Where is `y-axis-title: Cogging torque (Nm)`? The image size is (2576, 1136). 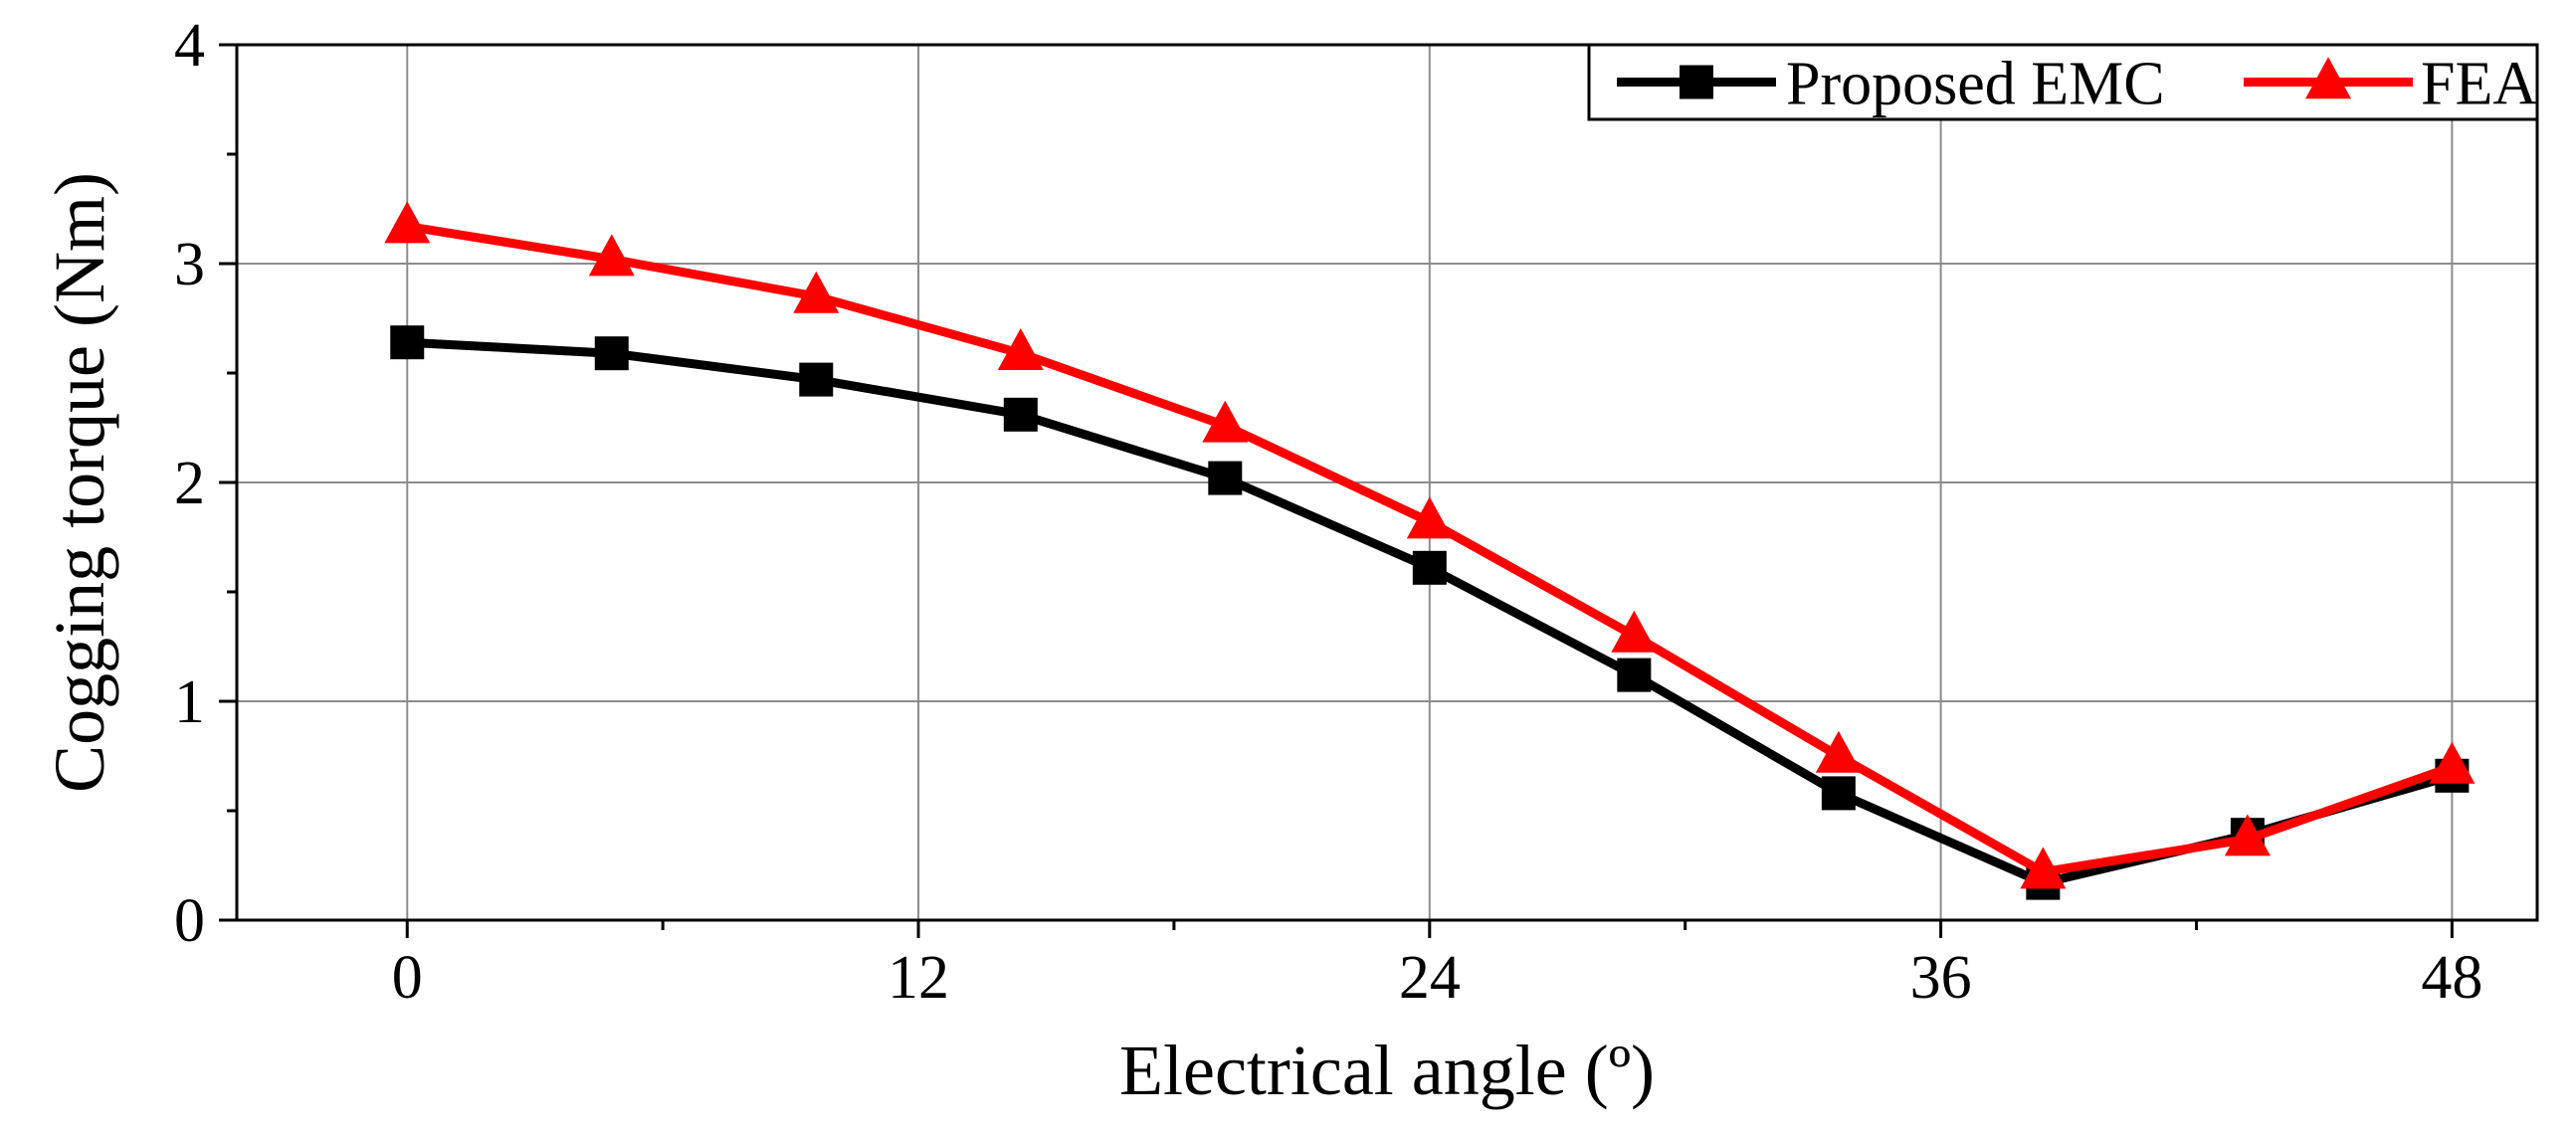 y-axis-title: Cogging torque (Nm) is located at coordinates (79, 482).